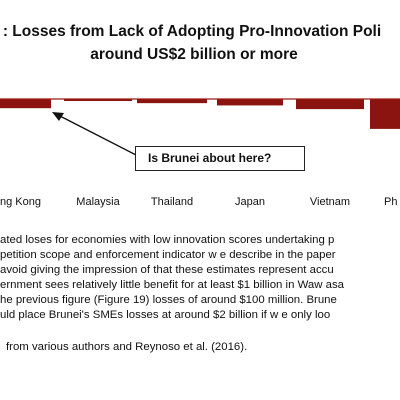 Image resolution: width=400 pixels, height=400 pixels. I want to click on chart-title-line-2: around US$2 billion or more, so click(194, 54).